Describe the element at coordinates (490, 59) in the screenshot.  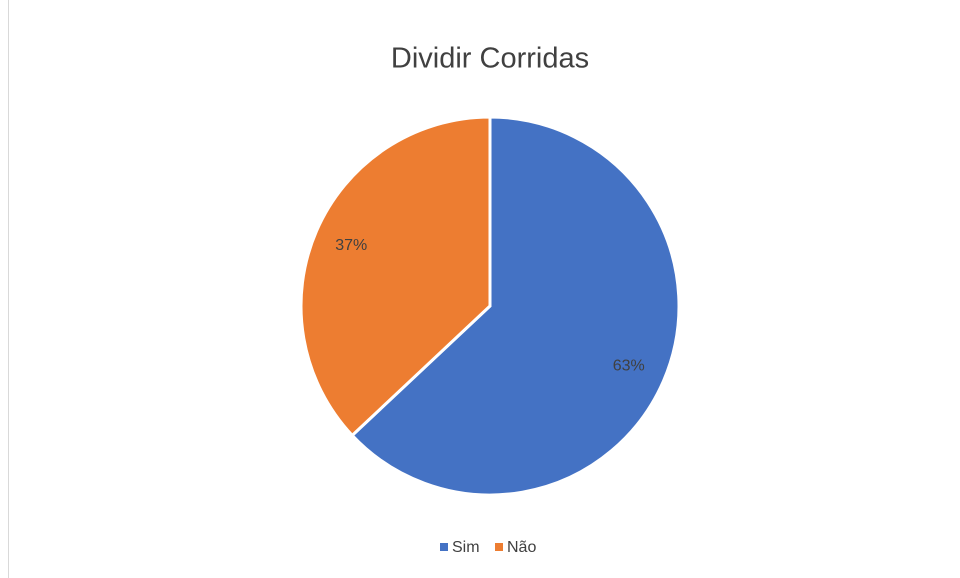
I see `chart-title: Dividir Corridas` at that location.